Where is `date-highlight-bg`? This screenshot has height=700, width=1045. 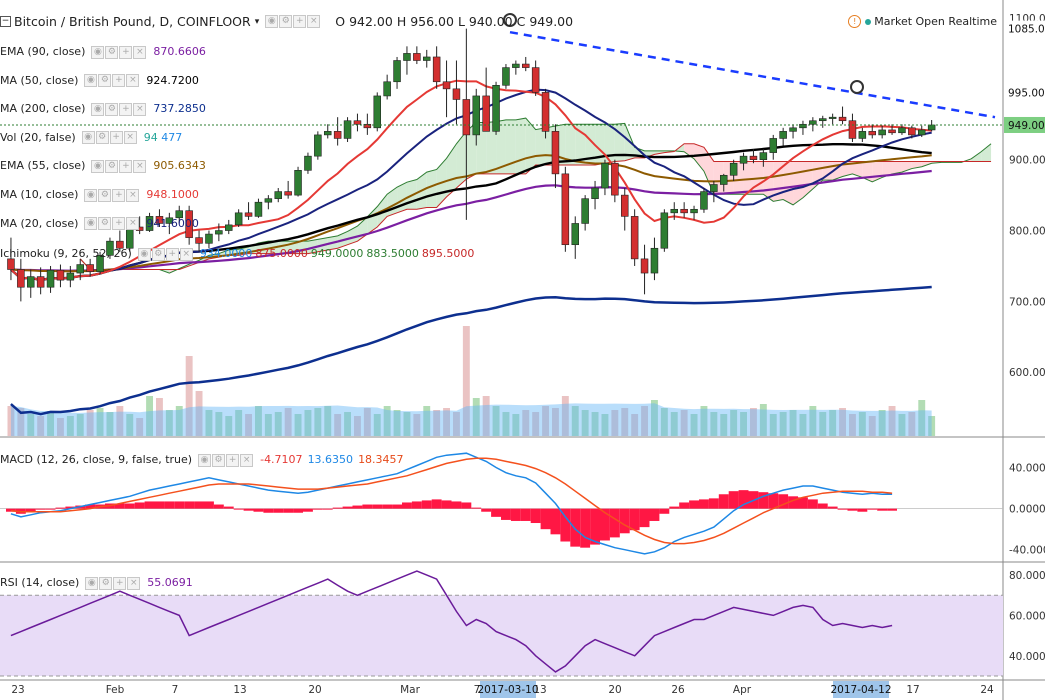 date-highlight-bg is located at coordinates (861, 689).